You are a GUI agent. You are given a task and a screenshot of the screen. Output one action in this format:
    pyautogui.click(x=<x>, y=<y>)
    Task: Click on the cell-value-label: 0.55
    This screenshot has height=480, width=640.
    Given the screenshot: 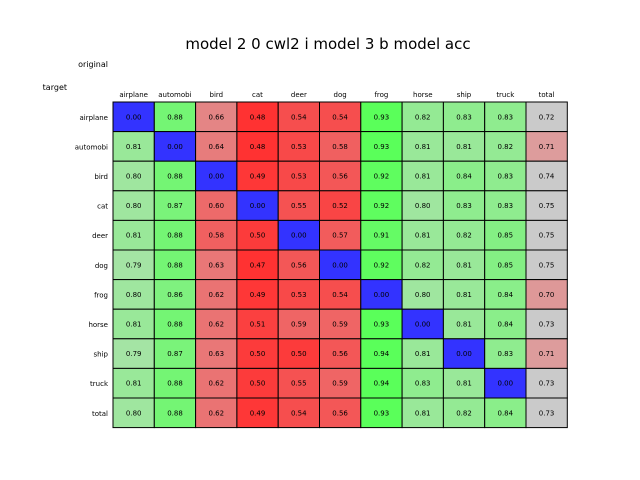 What is the action you would take?
    pyautogui.click(x=299, y=206)
    